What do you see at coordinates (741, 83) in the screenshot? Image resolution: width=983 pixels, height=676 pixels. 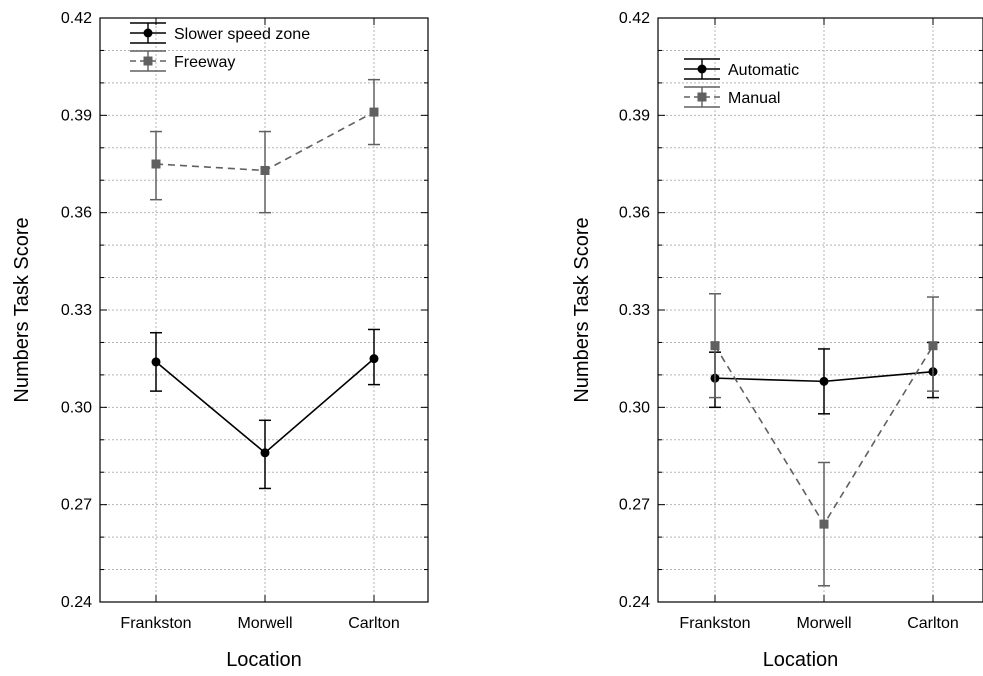 I see `legend: Automatic Manual` at bounding box center [741, 83].